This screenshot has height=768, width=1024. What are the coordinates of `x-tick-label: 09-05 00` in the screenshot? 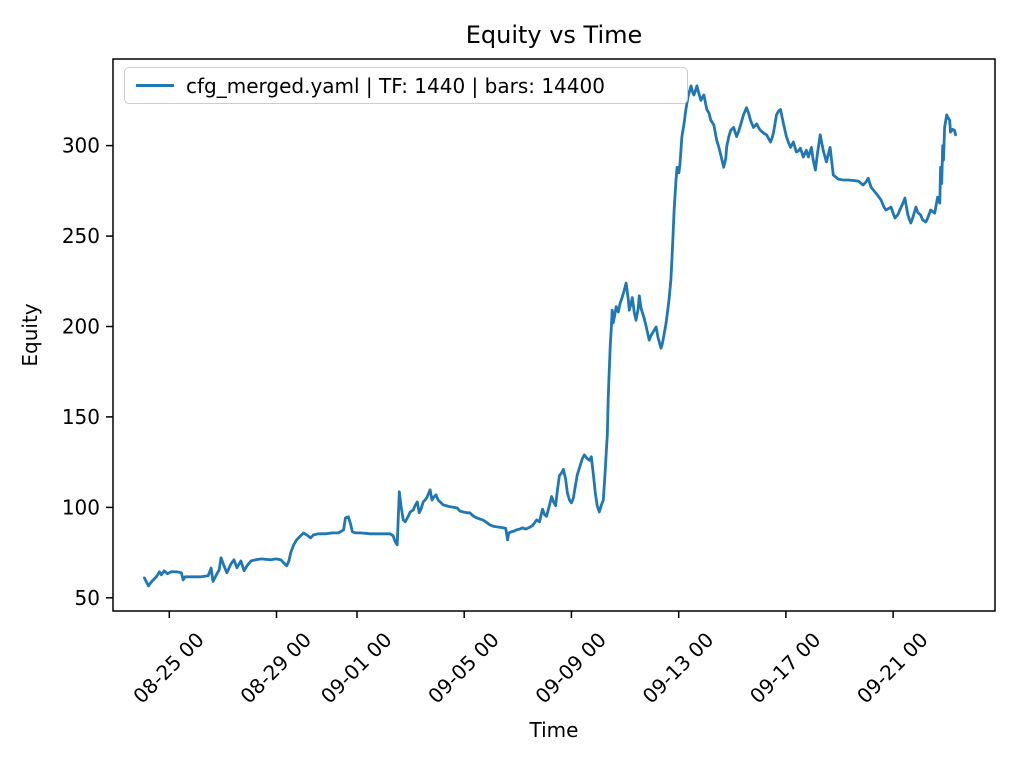 It's located at (463, 668).